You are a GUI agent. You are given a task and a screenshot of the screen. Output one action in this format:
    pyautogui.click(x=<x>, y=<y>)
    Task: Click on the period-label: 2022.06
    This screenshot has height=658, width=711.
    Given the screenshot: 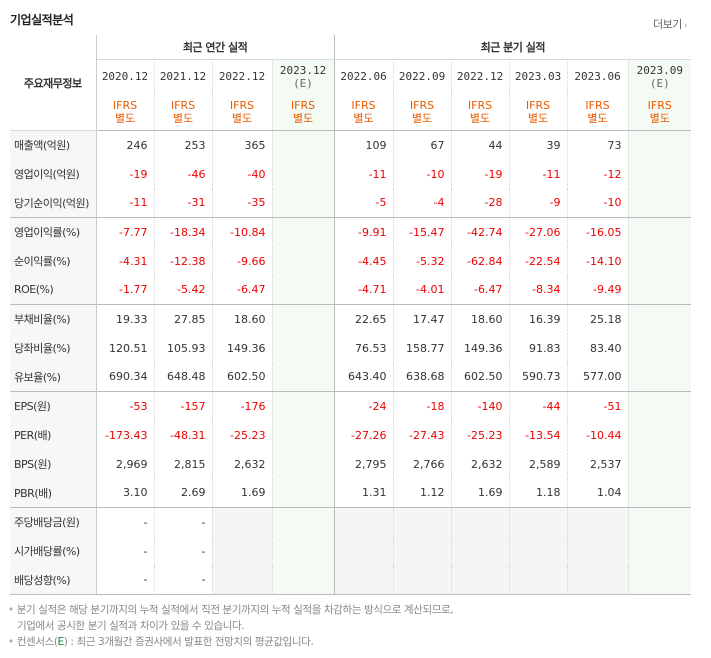 What is the action you would take?
    pyautogui.click(x=363, y=76)
    